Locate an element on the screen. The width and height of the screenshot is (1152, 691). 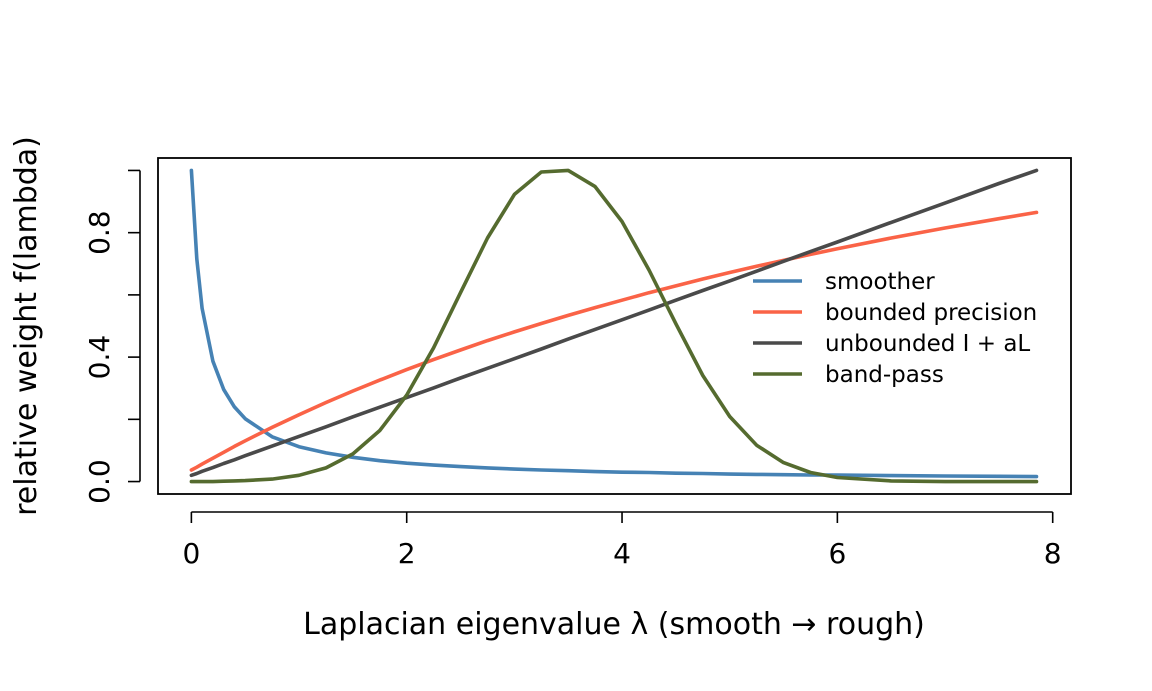
y-axis: 0.0 0.4 0.8 is located at coordinates (112, 336).